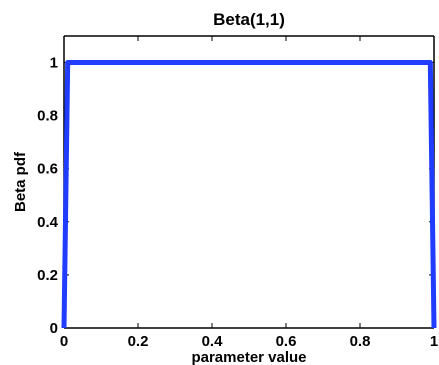 This screenshot has width=439, height=365. Describe the element at coordinates (47, 275) in the screenshot. I see `y-tick-label: 0.2` at that location.